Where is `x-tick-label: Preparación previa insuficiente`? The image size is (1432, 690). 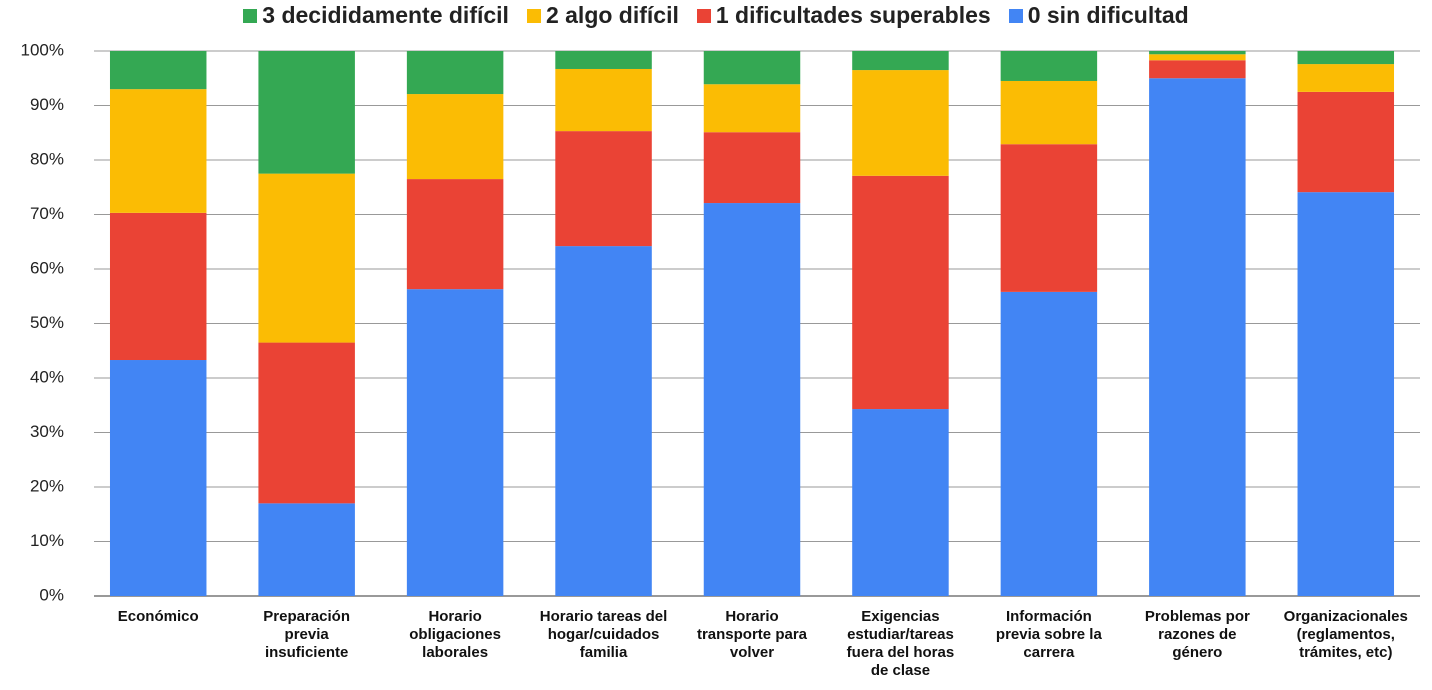
x-tick-label: Preparación previa insuficiente is located at coordinates (307, 634).